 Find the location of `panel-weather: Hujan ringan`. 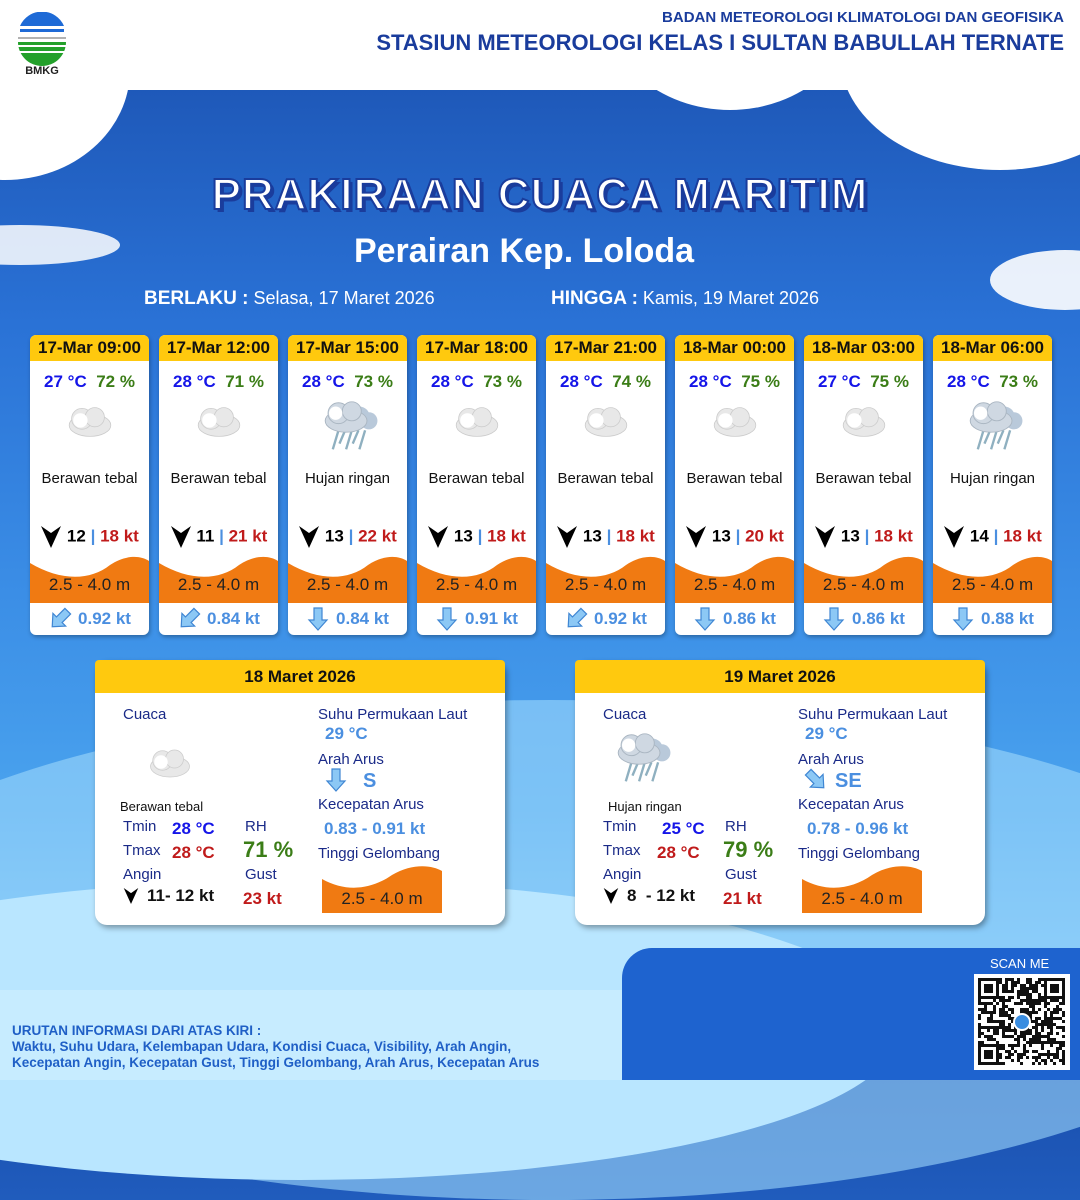

panel-weather: Hujan ringan is located at coordinates (645, 806).